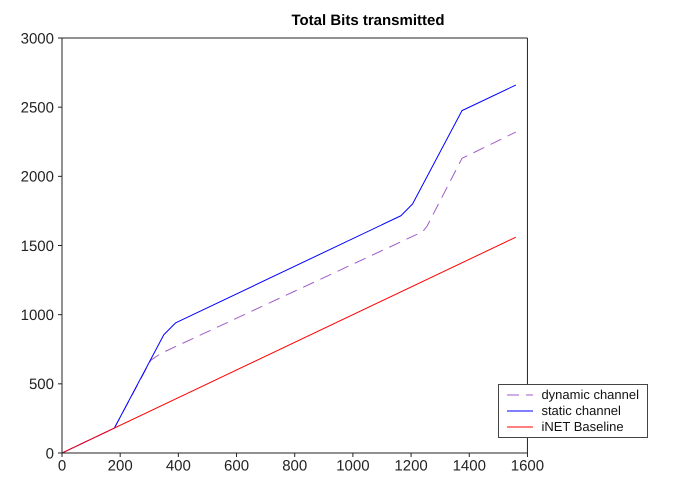  Describe the element at coordinates (50, 453) in the screenshot. I see `y-tick-label: 0` at that location.